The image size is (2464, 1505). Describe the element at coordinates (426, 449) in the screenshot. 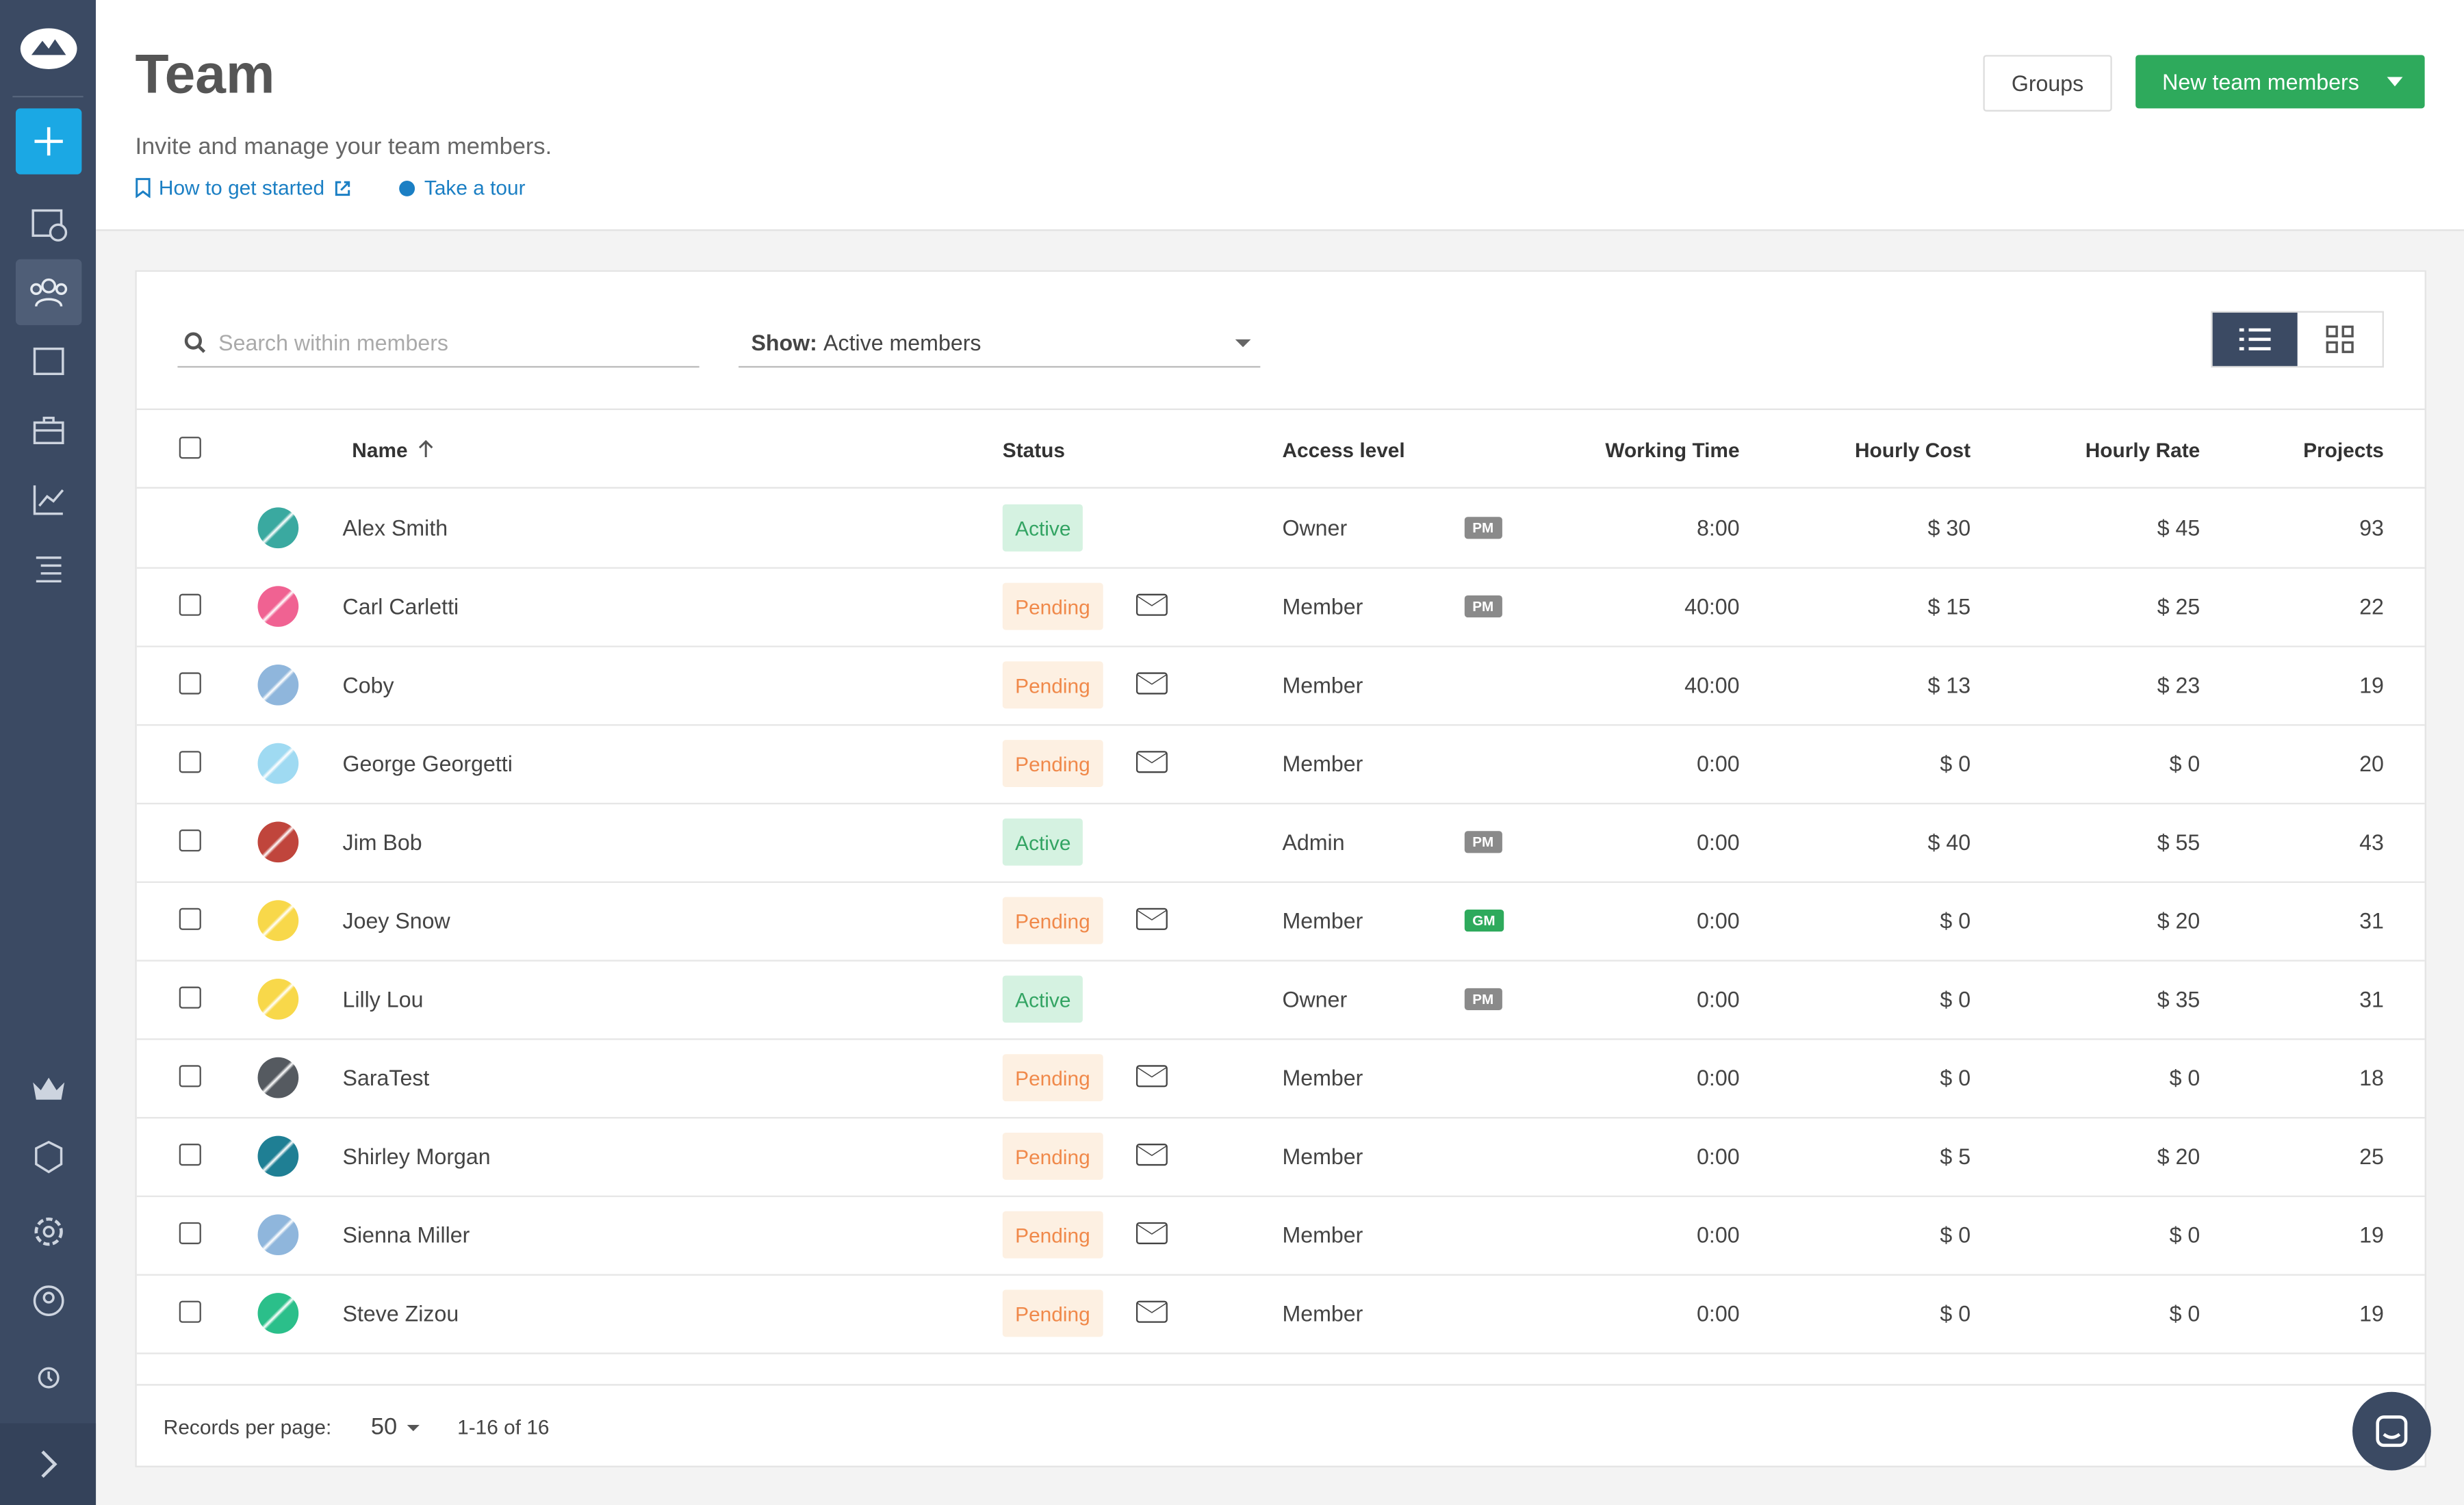

I see `sort-icon` at that location.